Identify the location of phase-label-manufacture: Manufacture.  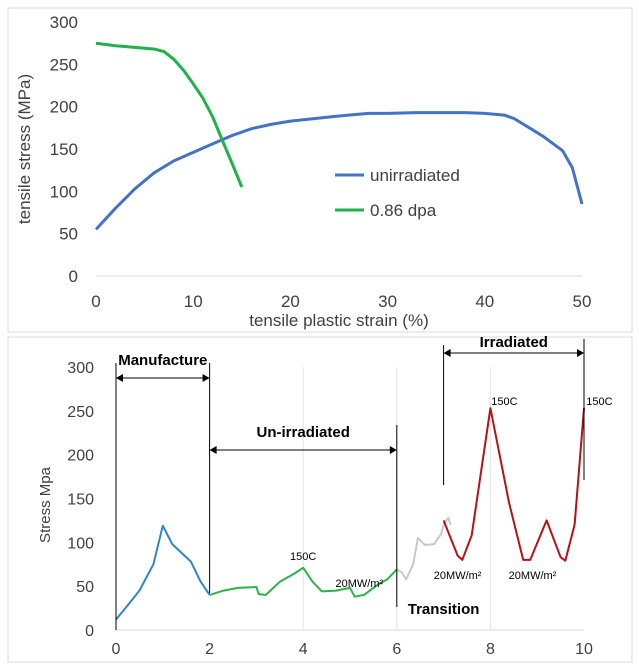
(162, 360).